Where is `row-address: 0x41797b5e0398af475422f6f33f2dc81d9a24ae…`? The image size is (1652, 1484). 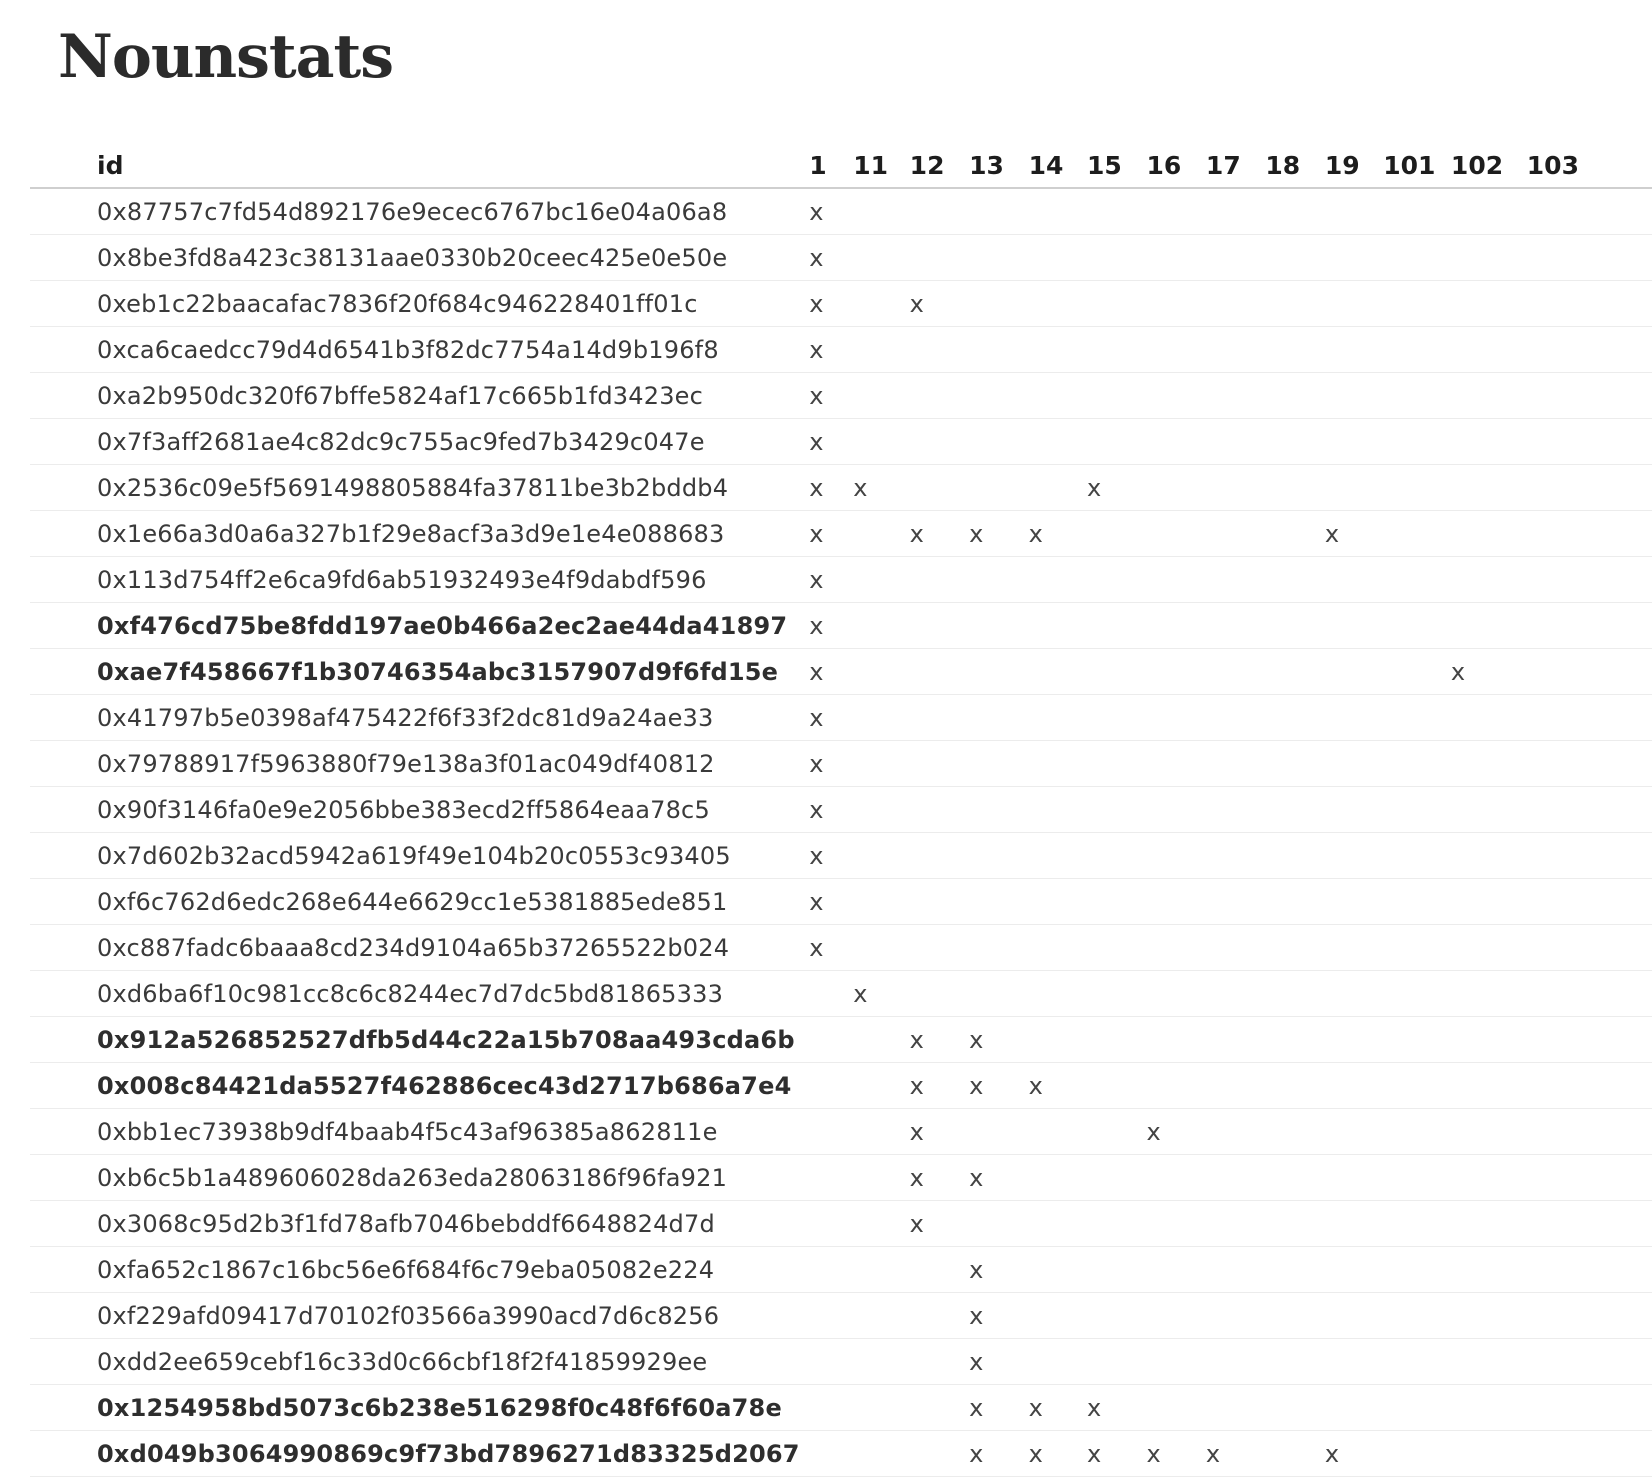 row-address: 0x41797b5e0398af475422f6f33f2dc81d9a24ae… is located at coordinates (420, 717).